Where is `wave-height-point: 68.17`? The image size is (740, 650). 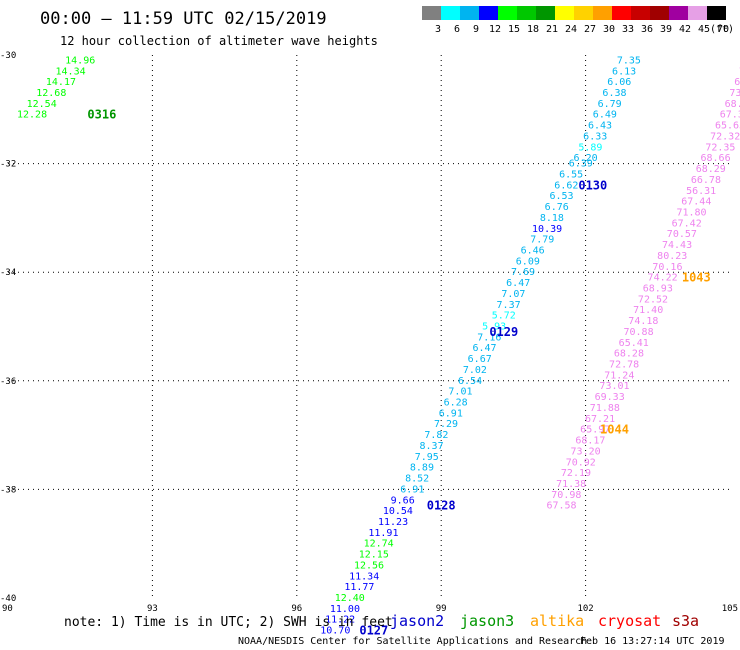 wave-height-point: 68.17 is located at coordinates (590, 441).